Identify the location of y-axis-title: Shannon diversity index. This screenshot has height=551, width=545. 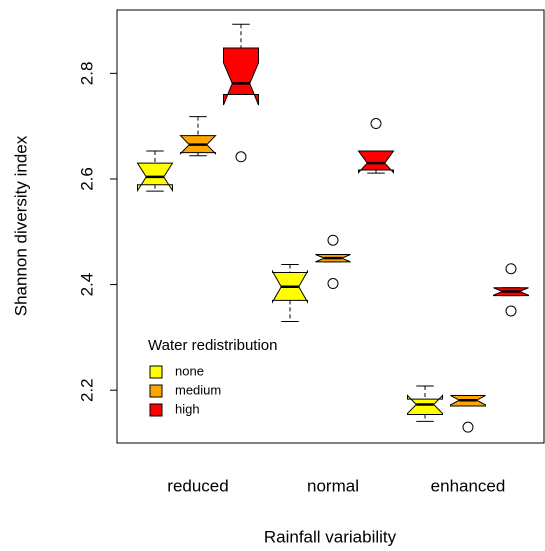
(20, 225).